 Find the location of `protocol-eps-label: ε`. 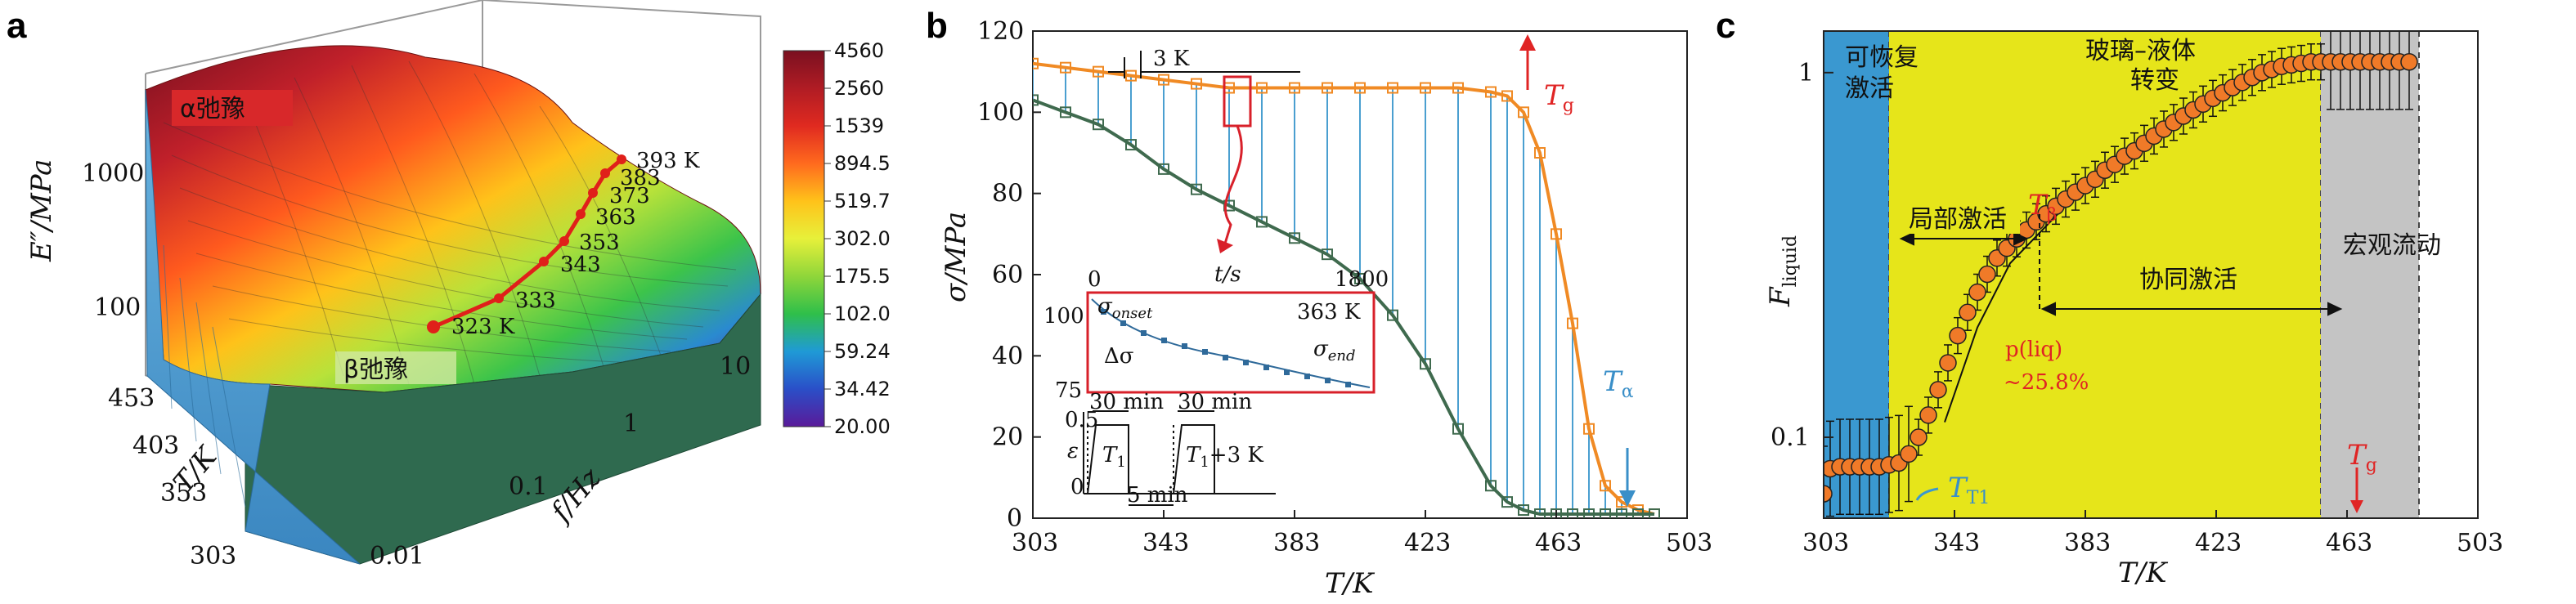

protocol-eps-label: ε is located at coordinates (1073, 451).